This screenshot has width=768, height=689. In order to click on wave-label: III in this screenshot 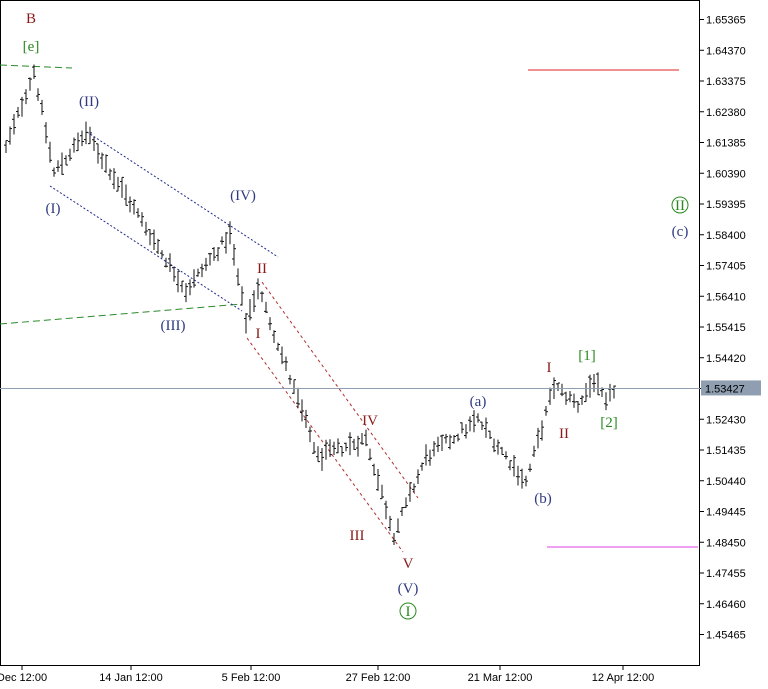, I will do `click(357, 536)`.